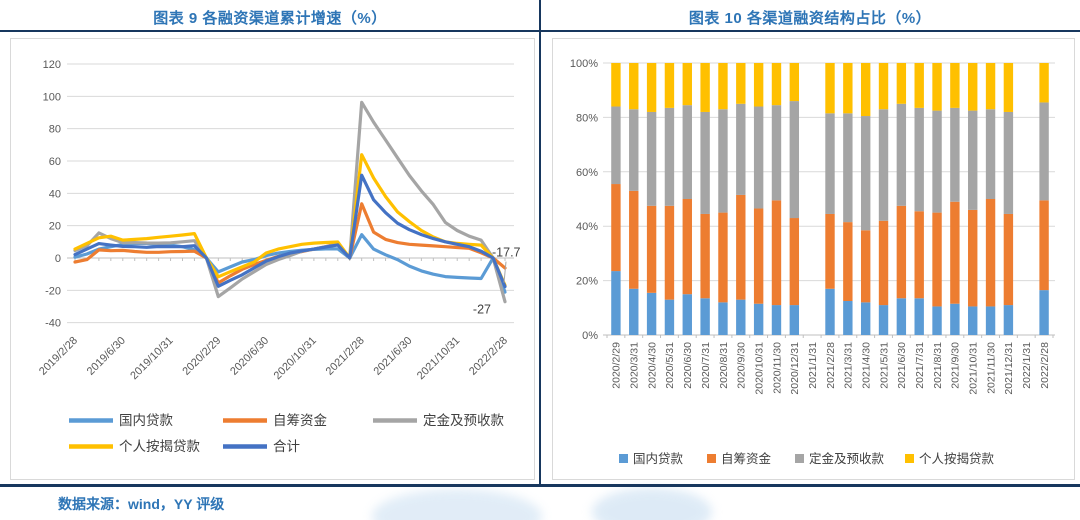  Describe the element at coordinates (590, 336) in the screenshot. I see `y-axis-label: 0%` at that location.